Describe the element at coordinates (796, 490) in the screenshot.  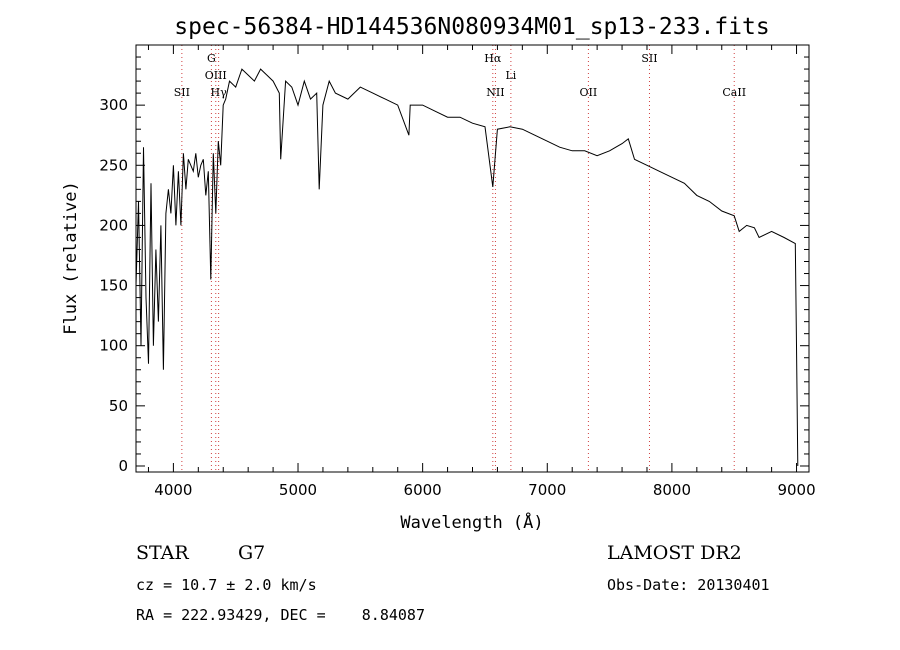
I see `x-tick-label-5: 9000` at that location.